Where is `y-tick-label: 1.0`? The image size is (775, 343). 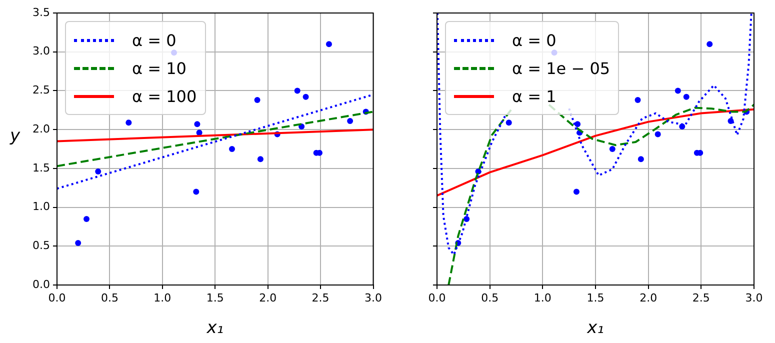
y-tick-label: 1.0 is located at coordinates (41, 207).